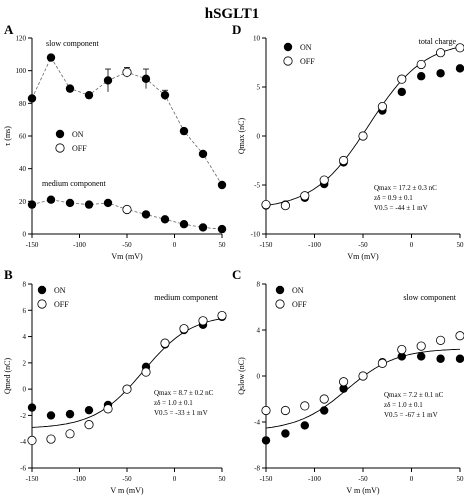  I want to click on y-axis-label: τ (ms), so click(7, 136).